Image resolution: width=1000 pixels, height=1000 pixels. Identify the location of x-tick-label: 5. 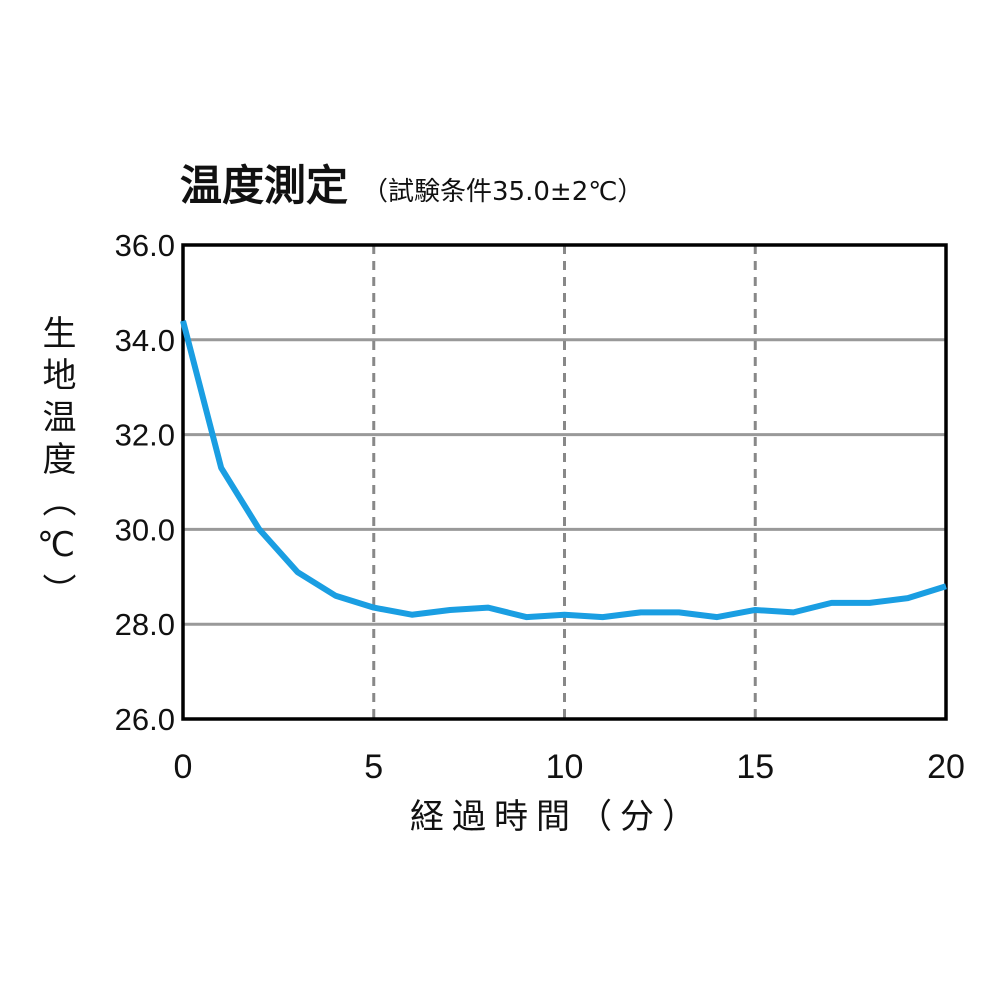
(373, 767).